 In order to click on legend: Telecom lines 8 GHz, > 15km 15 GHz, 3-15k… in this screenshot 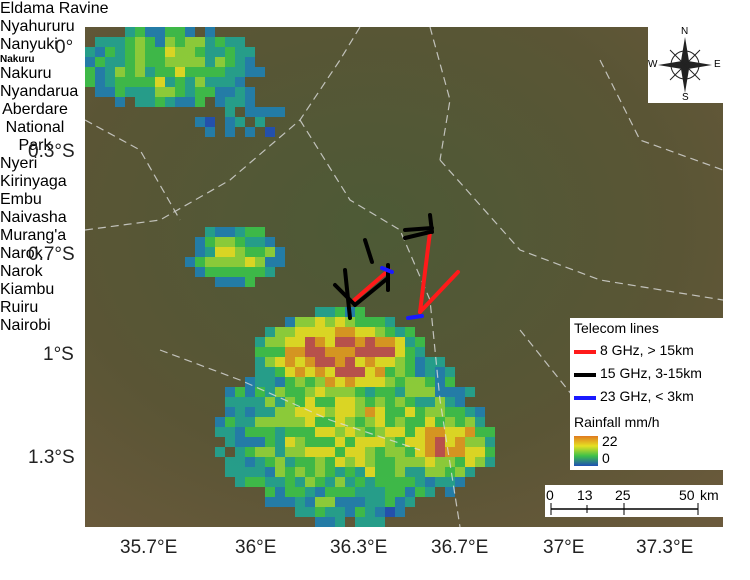, I will do `click(646, 394)`.